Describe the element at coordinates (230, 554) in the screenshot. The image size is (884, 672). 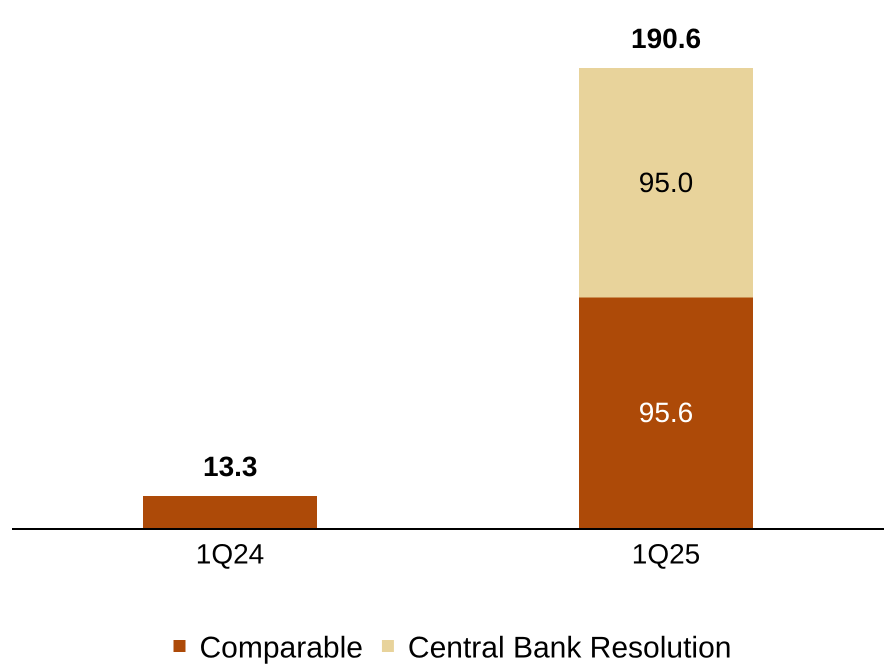
I see `x-tick-label: 1Q24` at that location.